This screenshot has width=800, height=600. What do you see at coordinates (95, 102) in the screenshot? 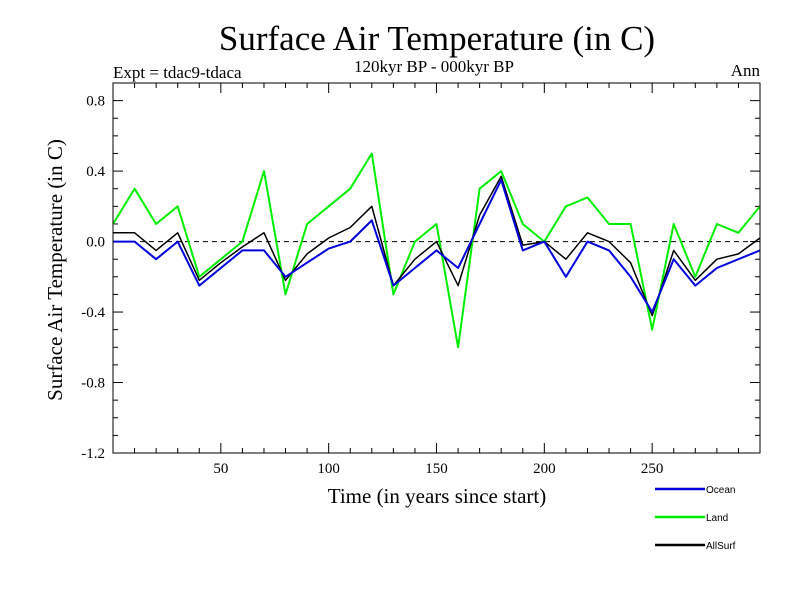
I see `y-tick-label: 0.8` at bounding box center [95, 102].